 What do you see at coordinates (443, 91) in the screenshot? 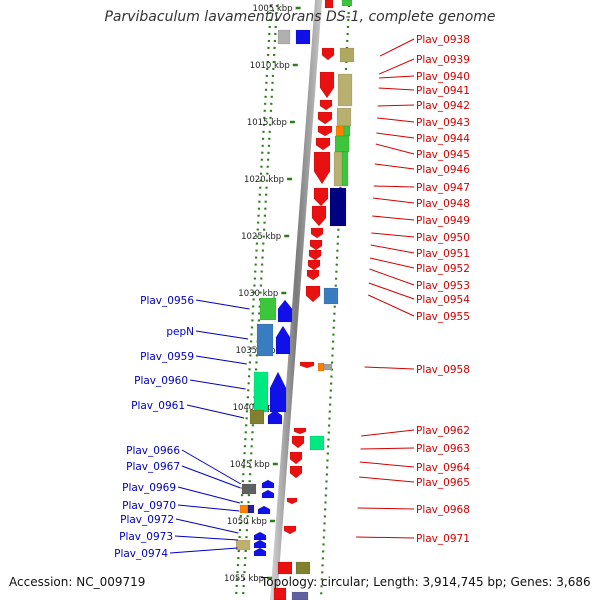
I see `gene-label-right: Plav_0941` at bounding box center [443, 91].